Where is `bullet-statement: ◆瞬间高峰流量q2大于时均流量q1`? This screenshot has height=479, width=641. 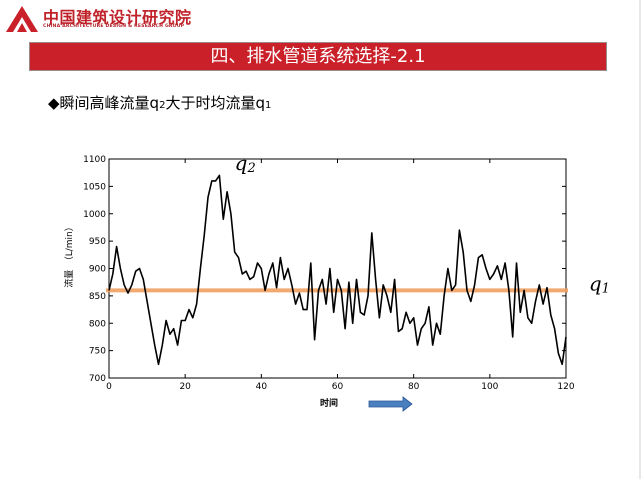
bullet-statement: ◆瞬间高峰流量q2大于时均流量q1 is located at coordinates (159, 104).